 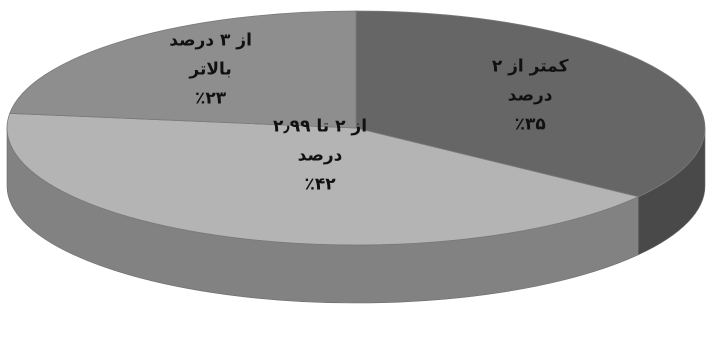 I want to click on slice-label-1-line-3: ٪۴۲, so click(x=320, y=184).